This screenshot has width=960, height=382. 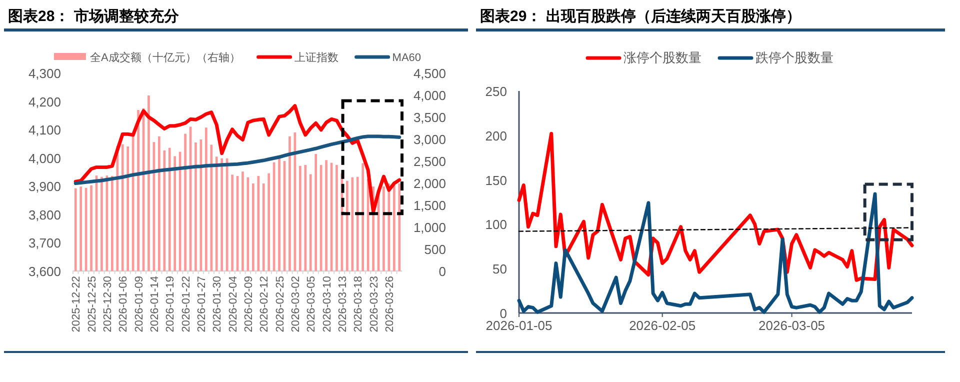 I want to click on y-tick-label: 4,200, so click(x=44, y=102).